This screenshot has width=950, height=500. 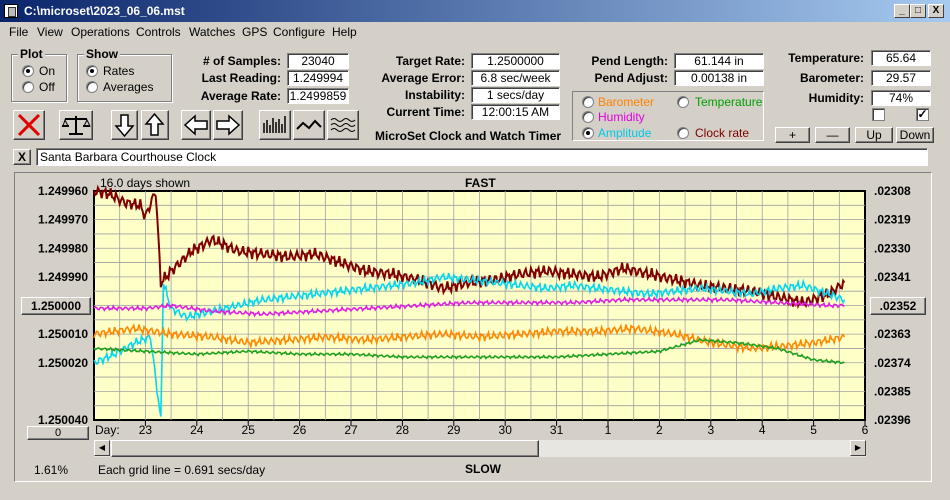 I want to click on trace-barometer-label: Barometer, so click(x=626, y=102).